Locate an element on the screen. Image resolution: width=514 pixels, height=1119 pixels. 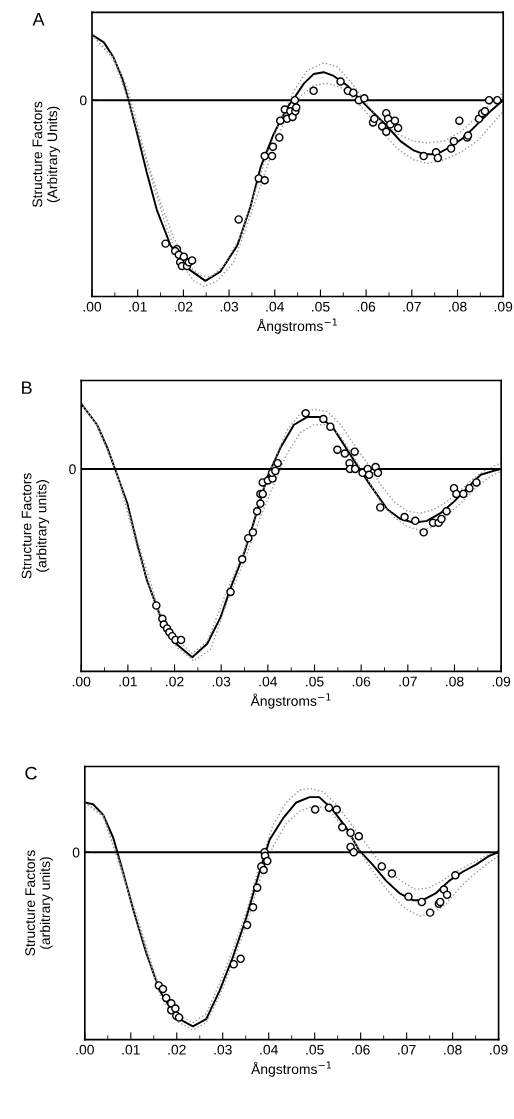
chart-title: A is located at coordinates (38, 19).